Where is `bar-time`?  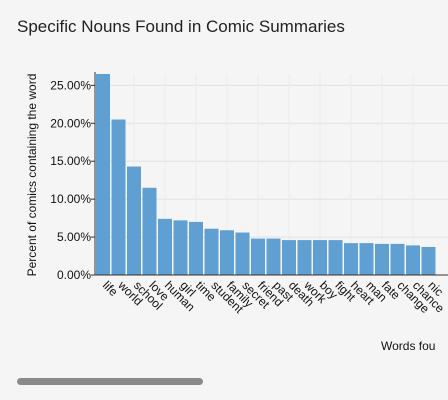
bar-time is located at coordinates (196, 248).